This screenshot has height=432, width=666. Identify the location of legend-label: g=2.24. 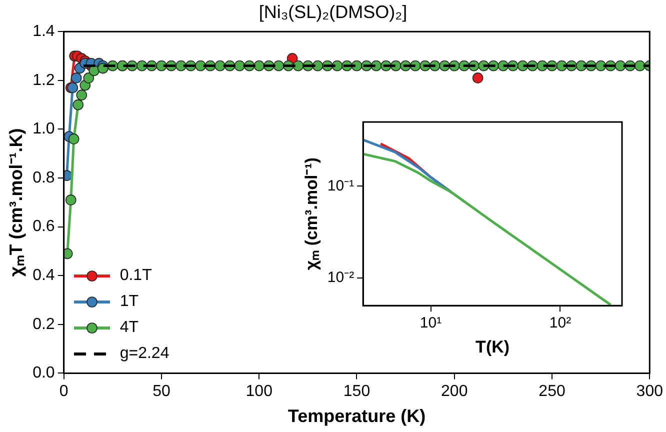
(145, 354).